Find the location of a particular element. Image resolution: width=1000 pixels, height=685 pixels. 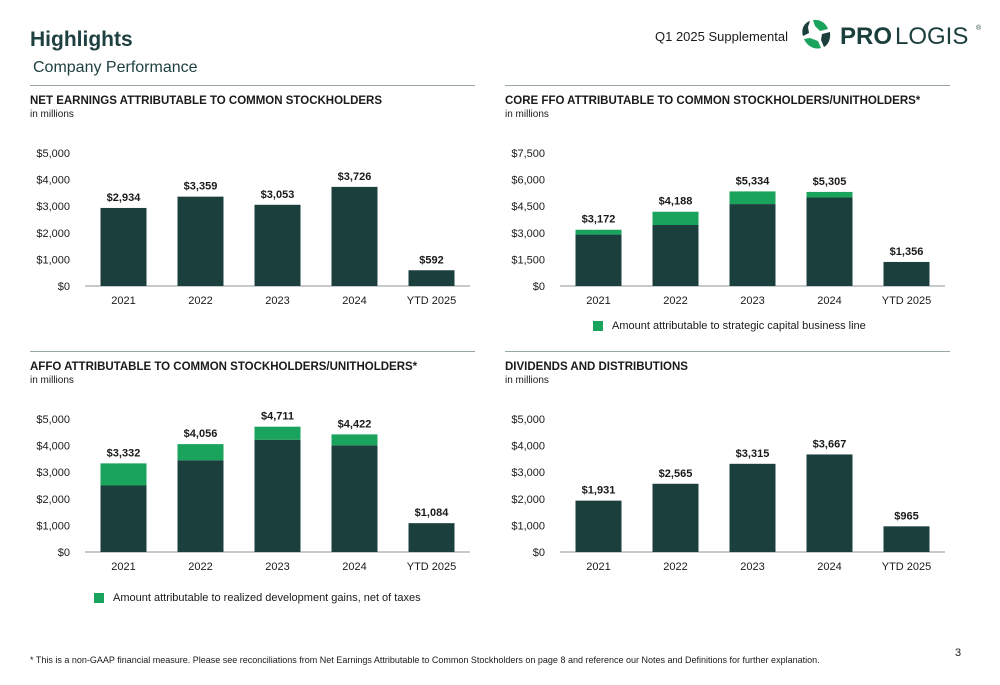

y-tick-label: $4,000 is located at coordinates (528, 447).